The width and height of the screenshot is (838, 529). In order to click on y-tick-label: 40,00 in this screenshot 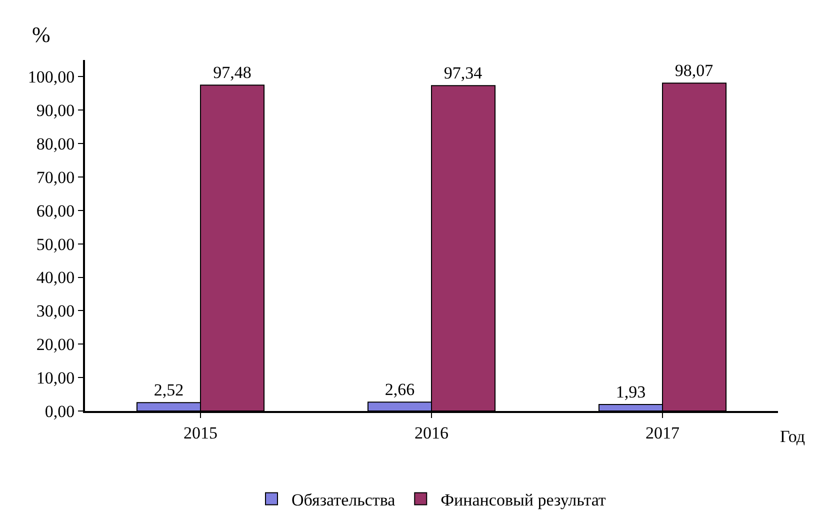, I will do `click(55, 278)`.